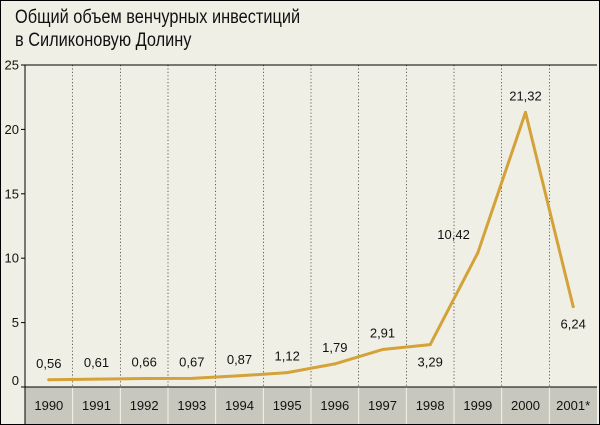 This screenshot has height=425, width=600. What do you see at coordinates (334, 405) in the screenshot?
I see `x-tick-label: 1996` at bounding box center [334, 405].